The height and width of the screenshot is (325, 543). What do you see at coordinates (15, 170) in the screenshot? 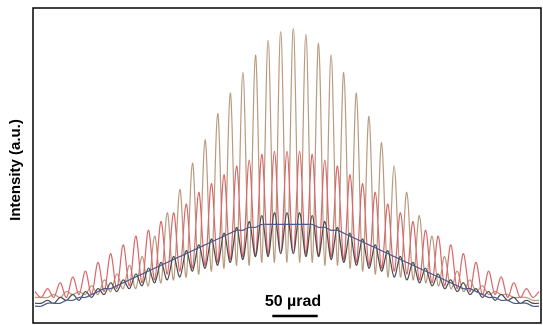
I see `y-axis-label: Intensity (a.u.)` at bounding box center [15, 170].